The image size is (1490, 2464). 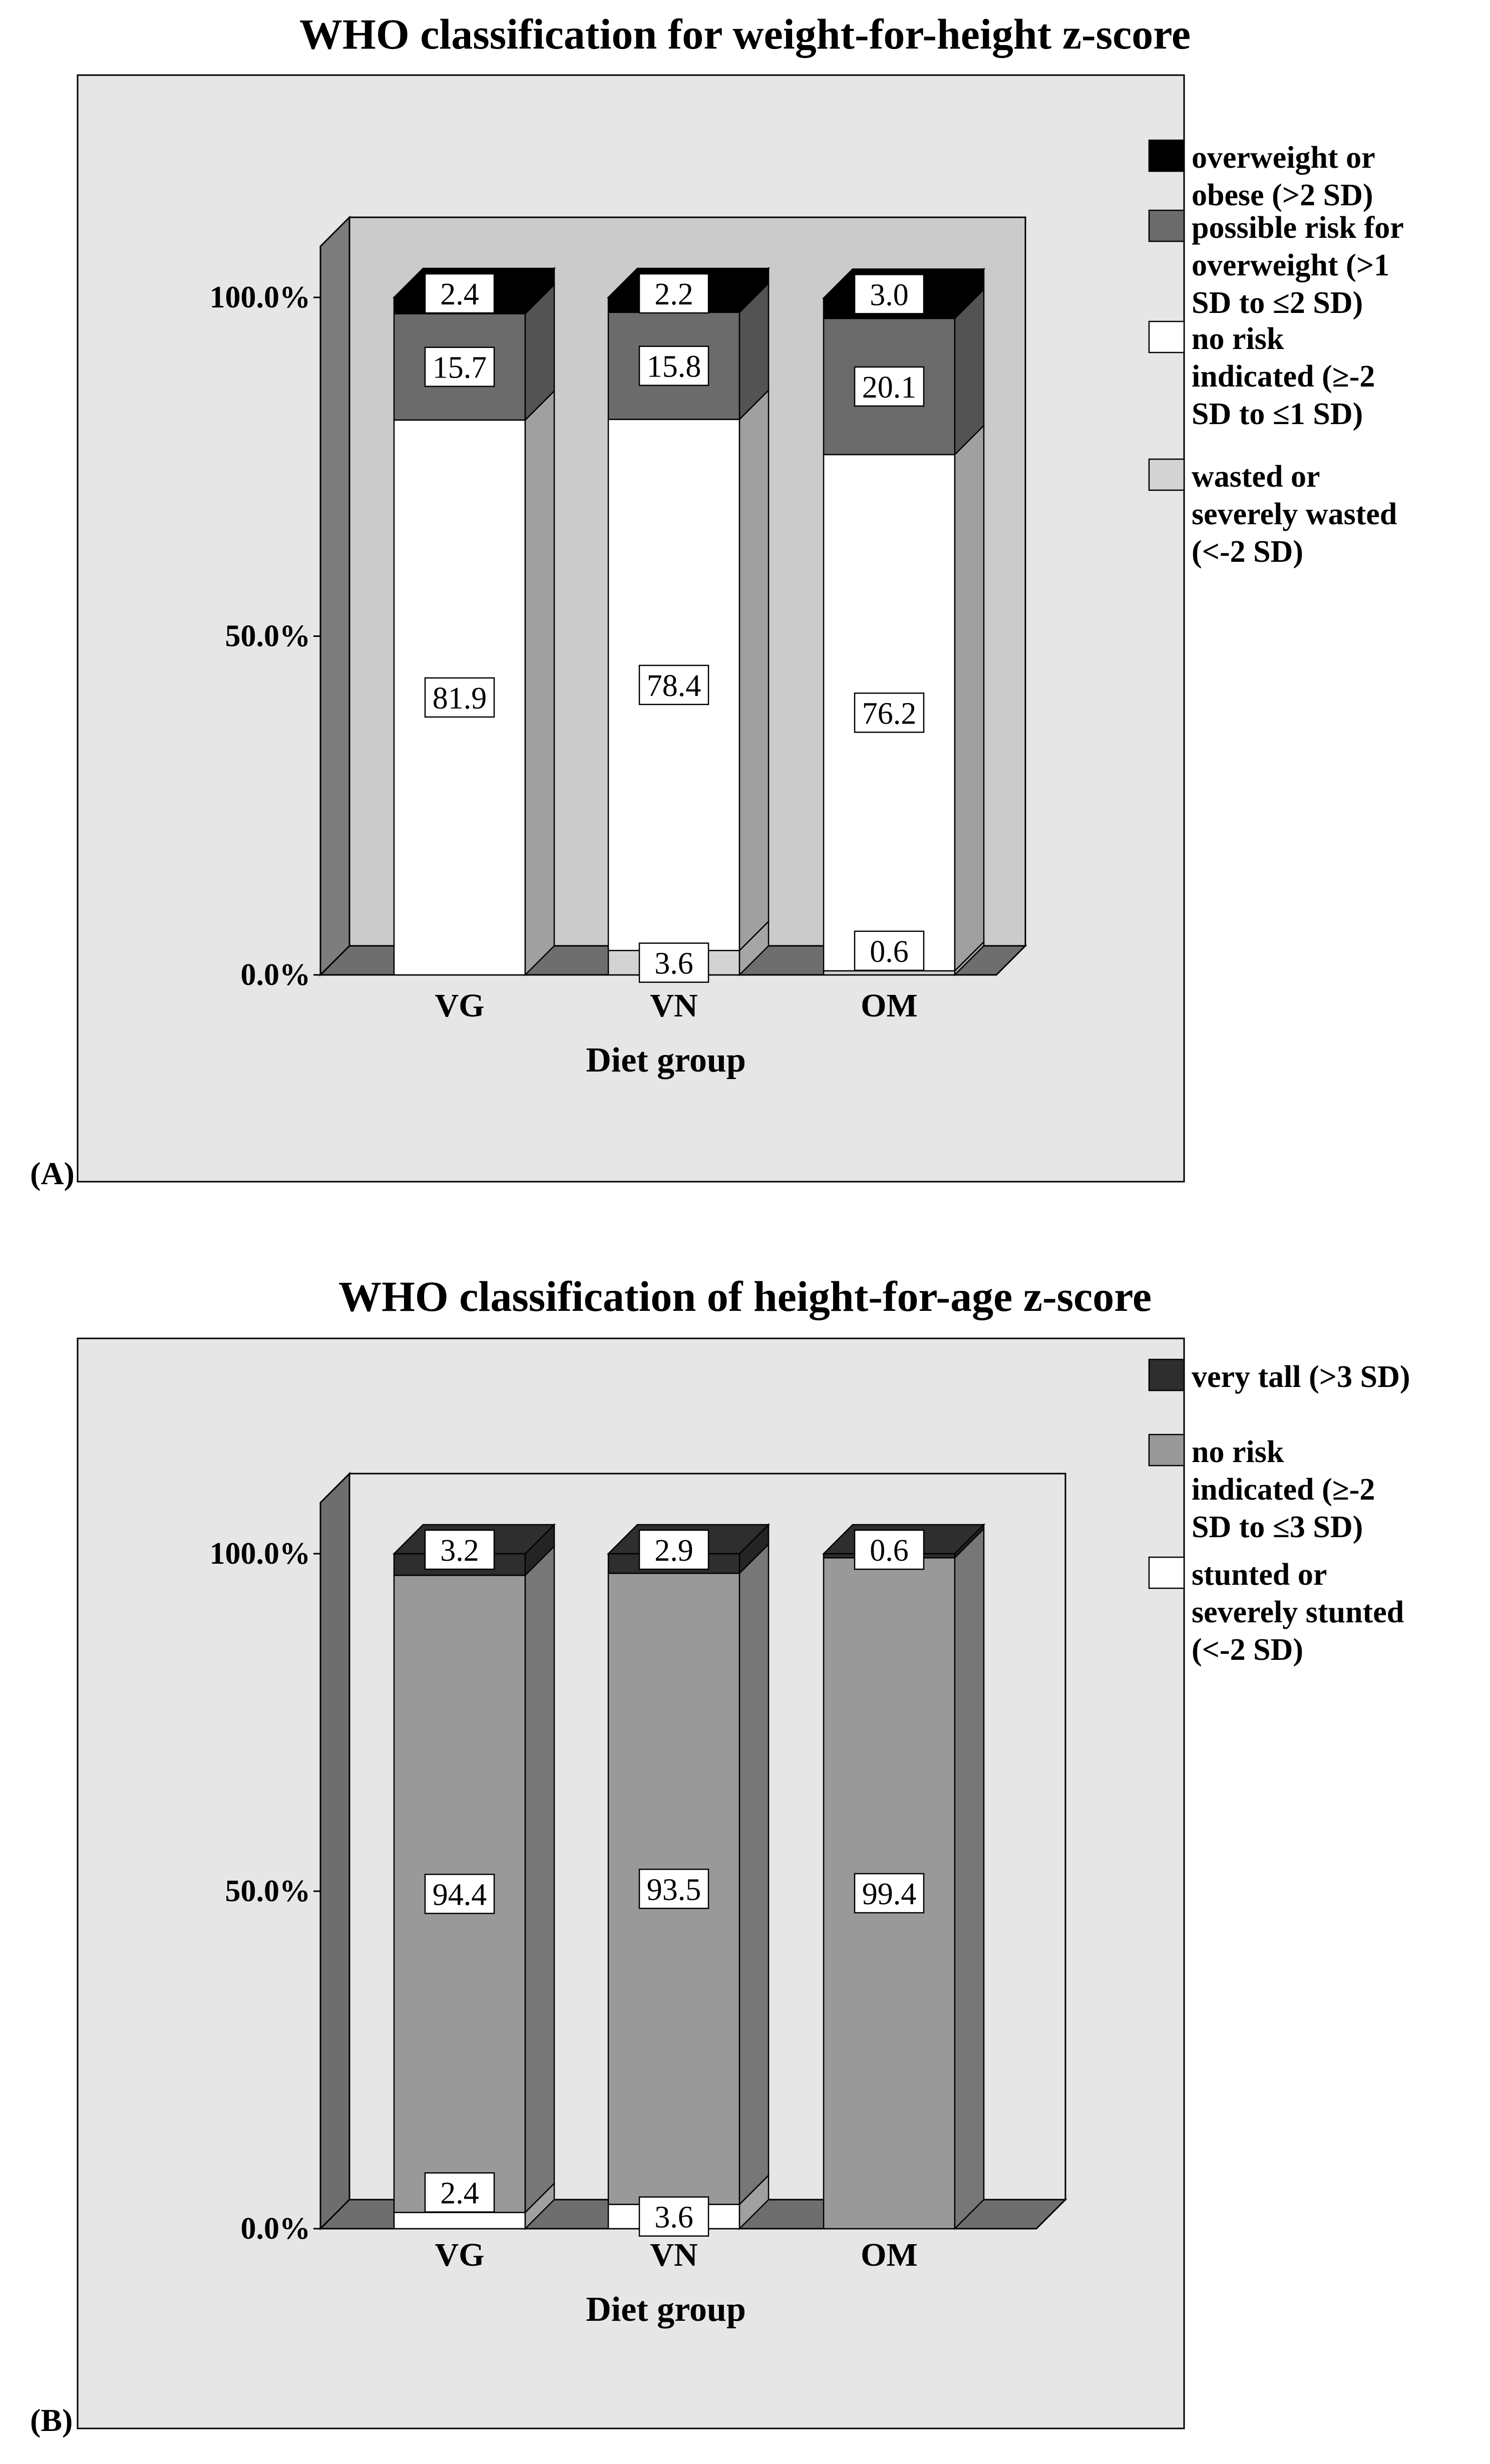 What do you see at coordinates (1278, 414) in the screenshot?
I see `legend-label: SD to ≤1 SD)` at bounding box center [1278, 414].